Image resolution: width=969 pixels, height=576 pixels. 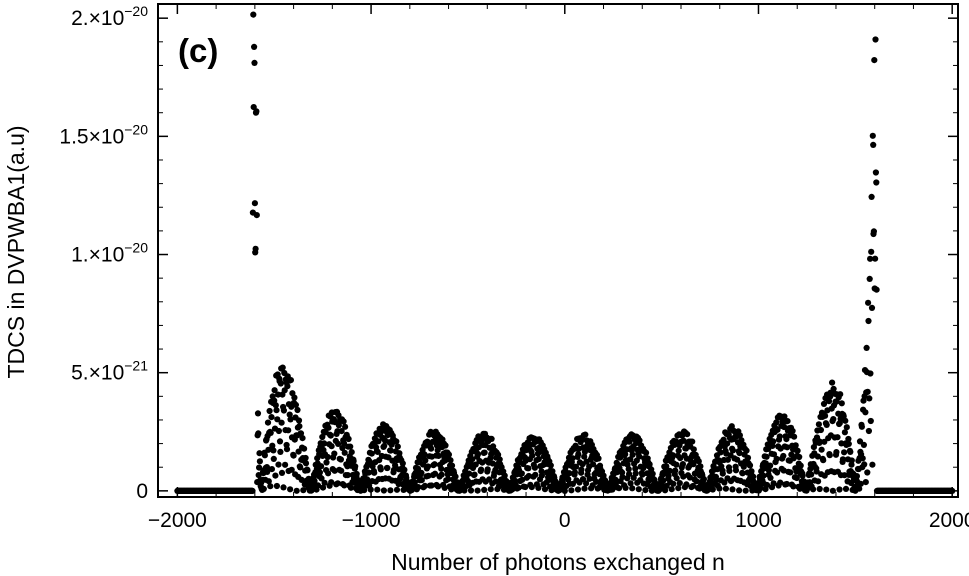 I want to click on x-tick-label: 2000, so click(x=949, y=520).